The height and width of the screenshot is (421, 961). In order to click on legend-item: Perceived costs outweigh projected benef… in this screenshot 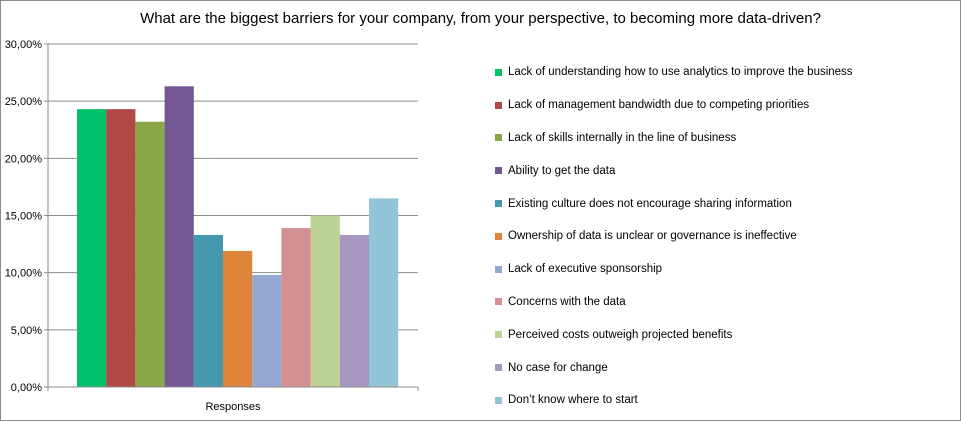, I will do `click(725, 334)`.